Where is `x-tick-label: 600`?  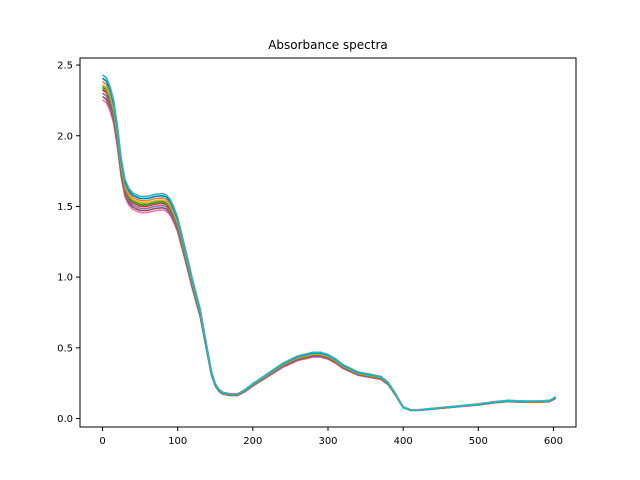
x-tick-label: 600 is located at coordinates (553, 441).